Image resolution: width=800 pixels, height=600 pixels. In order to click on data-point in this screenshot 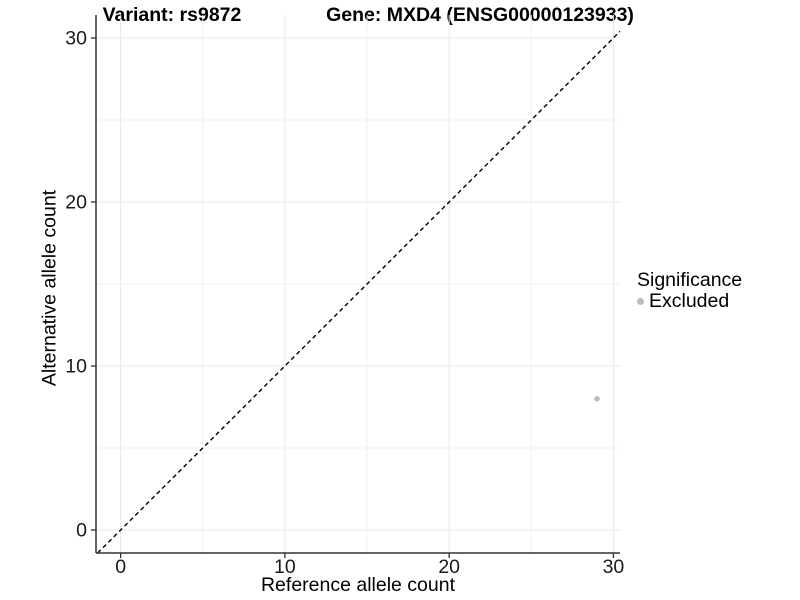, I will do `click(597, 399)`.